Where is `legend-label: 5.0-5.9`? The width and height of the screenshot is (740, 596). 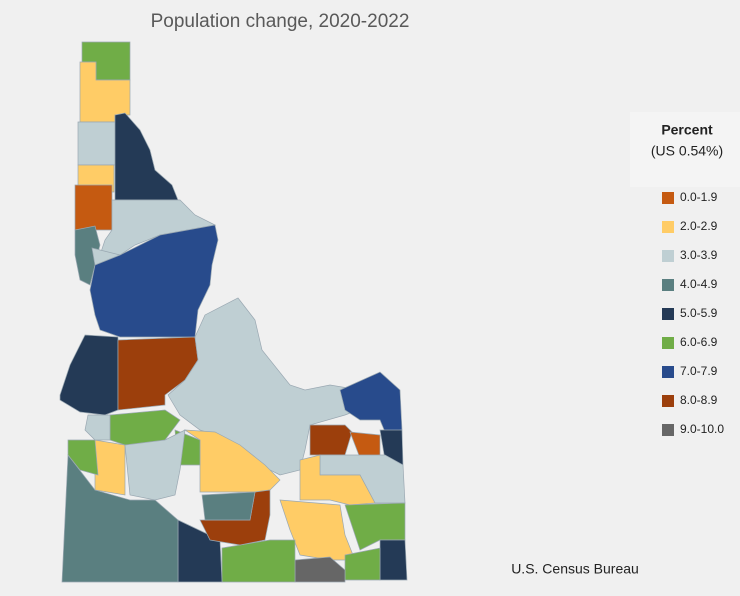
legend-label: 5.0-5.9 is located at coordinates (699, 313).